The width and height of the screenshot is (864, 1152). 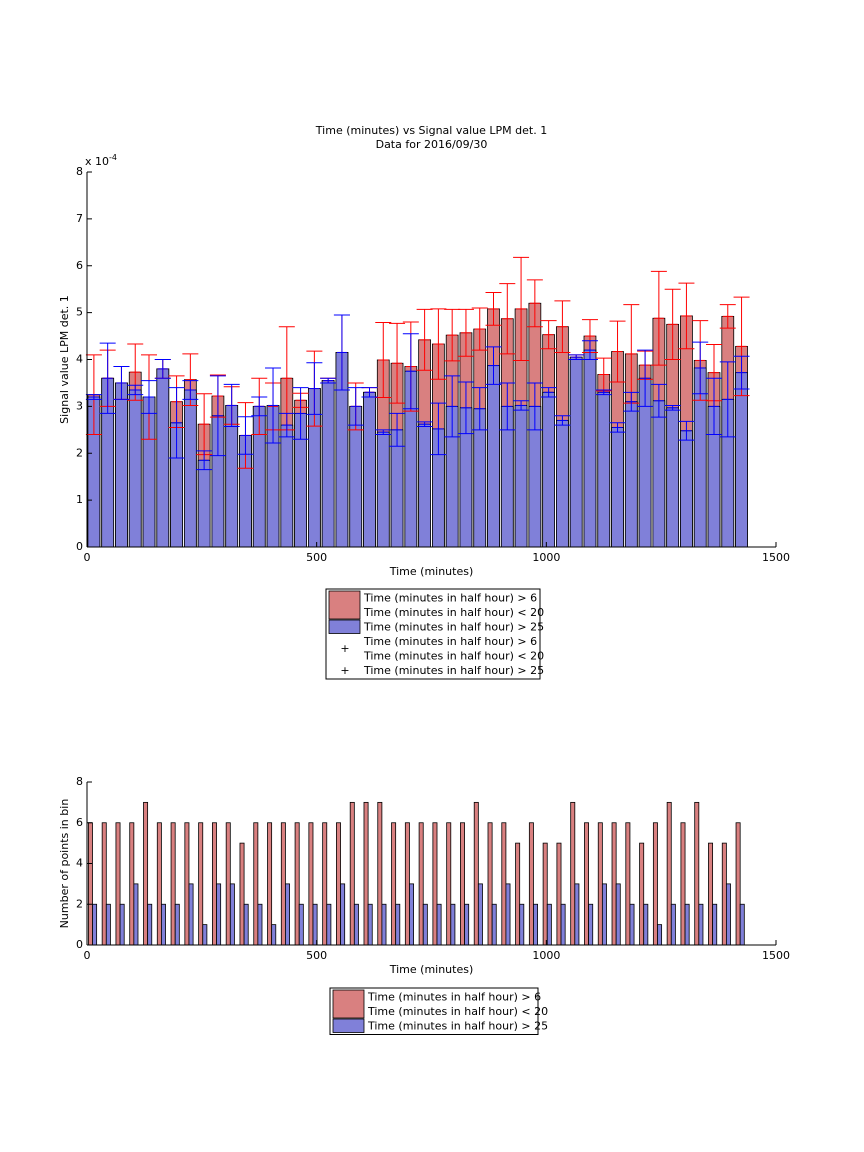 What do you see at coordinates (79, 546) in the screenshot?
I see `y-tick-label: 0` at bounding box center [79, 546].